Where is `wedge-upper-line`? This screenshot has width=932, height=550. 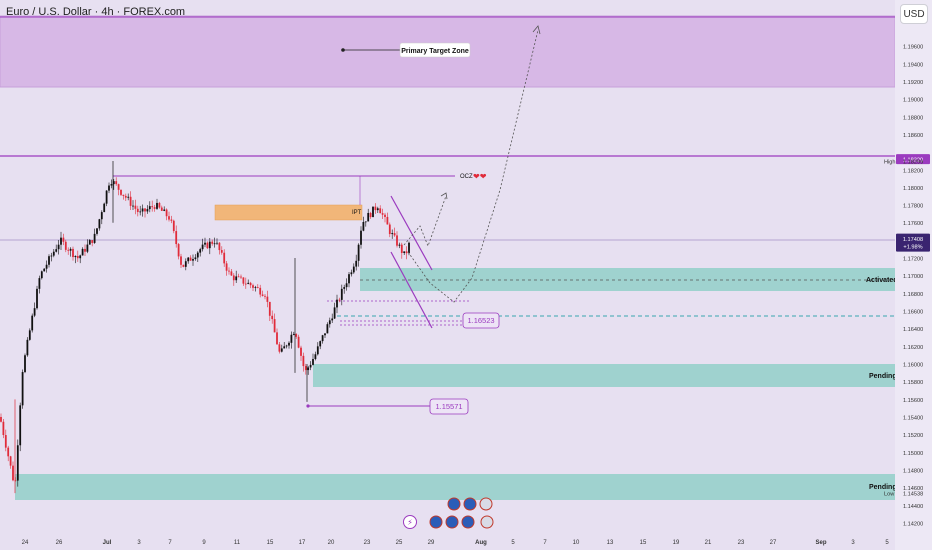
wedge-upper-line is located at coordinates (411, 233).